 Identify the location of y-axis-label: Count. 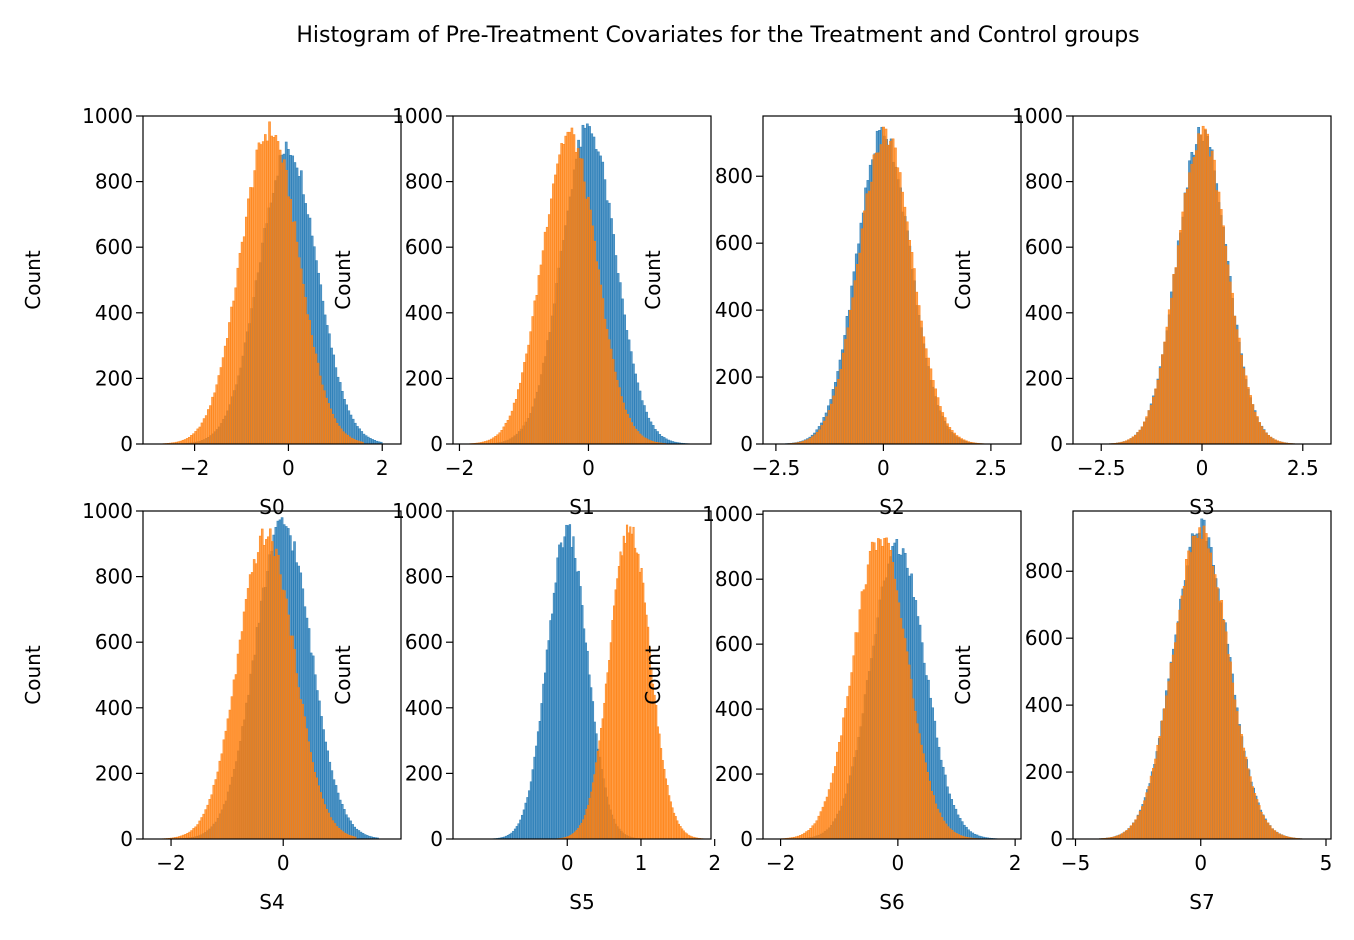
(653, 280).